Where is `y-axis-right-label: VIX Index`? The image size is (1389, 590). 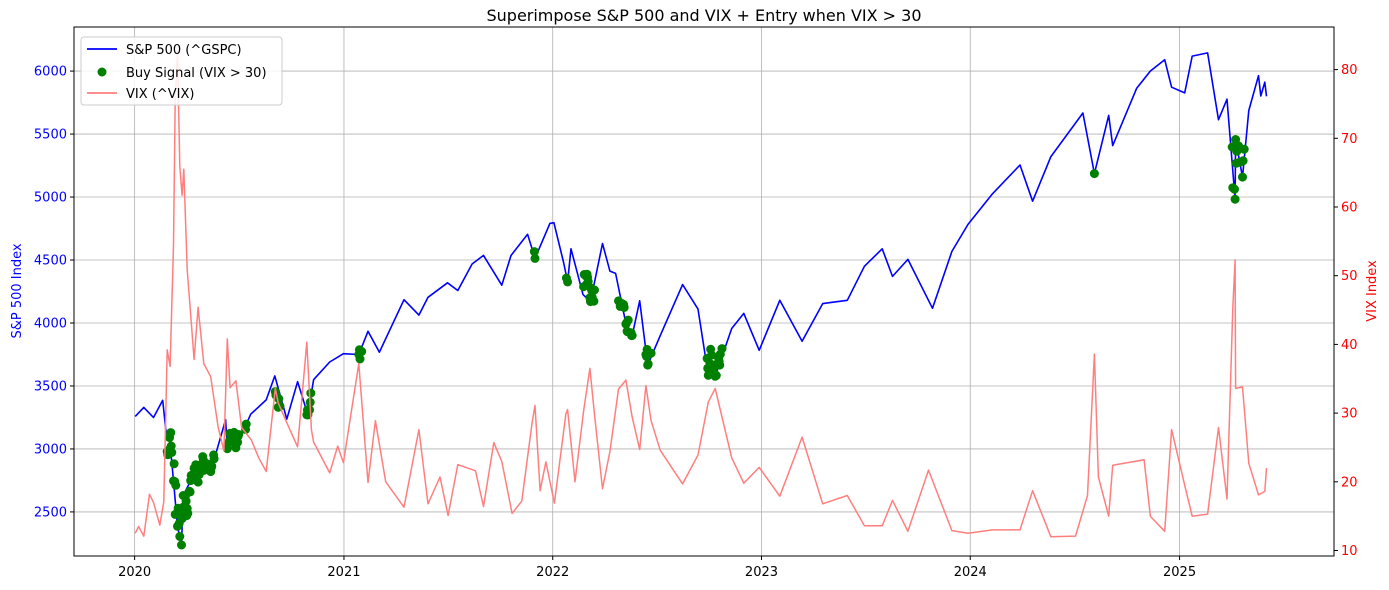
y-axis-right-label: VIX Index is located at coordinates (1372, 291).